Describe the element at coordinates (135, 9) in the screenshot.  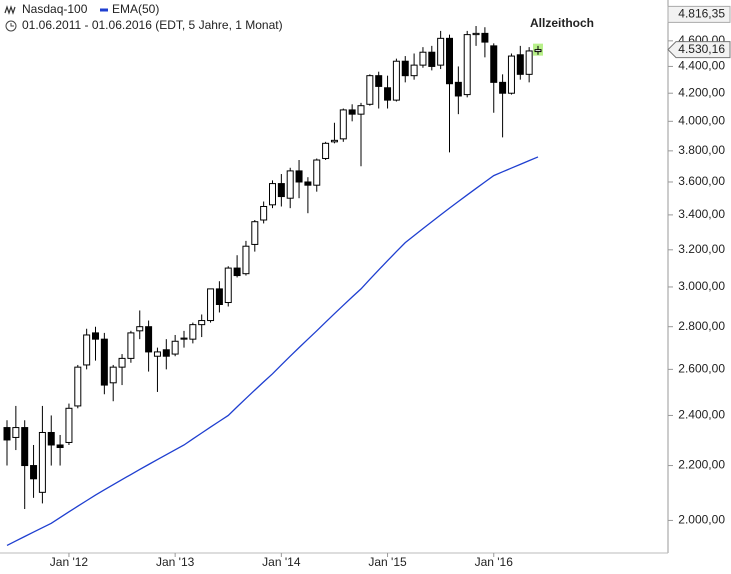
I see `legend-label: EMA(50)` at that location.